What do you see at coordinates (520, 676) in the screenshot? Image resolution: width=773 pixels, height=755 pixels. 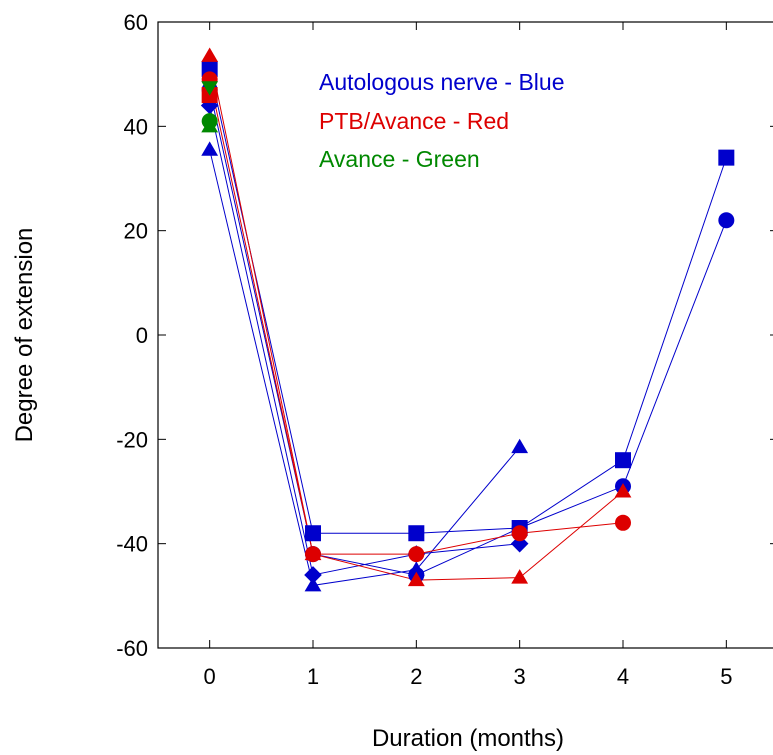 I see `x-tick-label: 3` at bounding box center [520, 676].